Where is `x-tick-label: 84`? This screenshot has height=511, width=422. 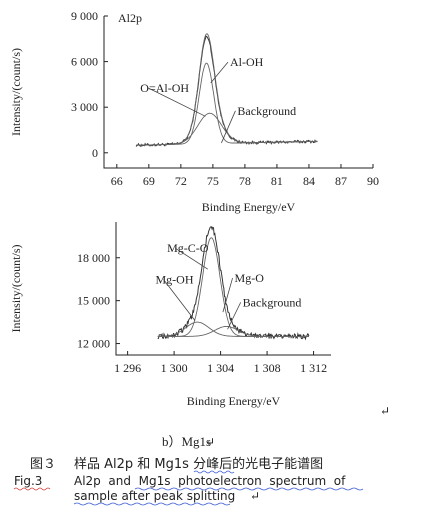 x-tick-label: 84 is located at coordinates (309, 181).